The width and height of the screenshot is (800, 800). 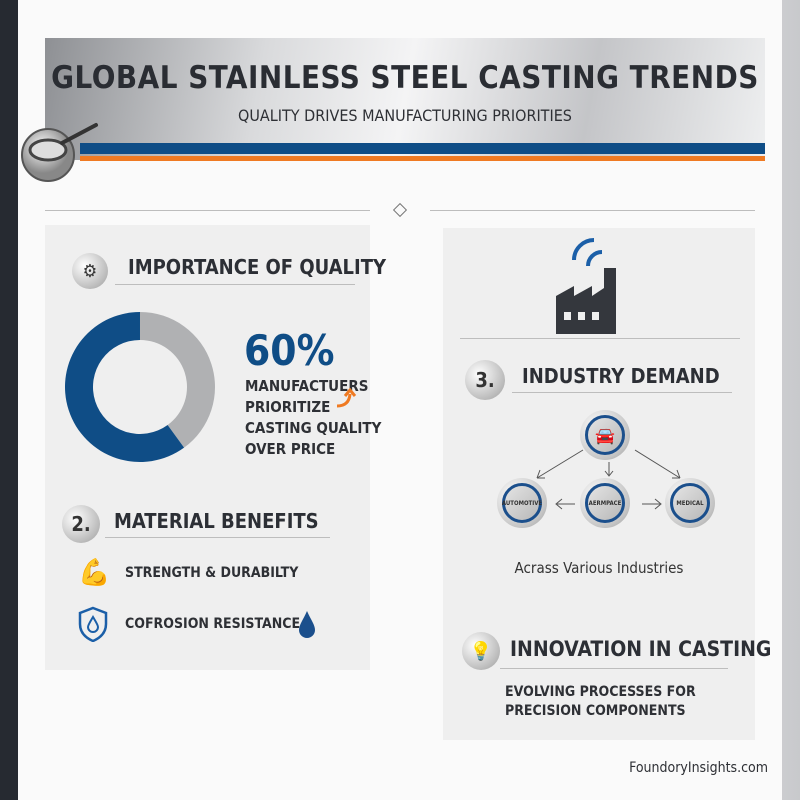 I want to click on node-label: AERMPACE, so click(x=605, y=503).